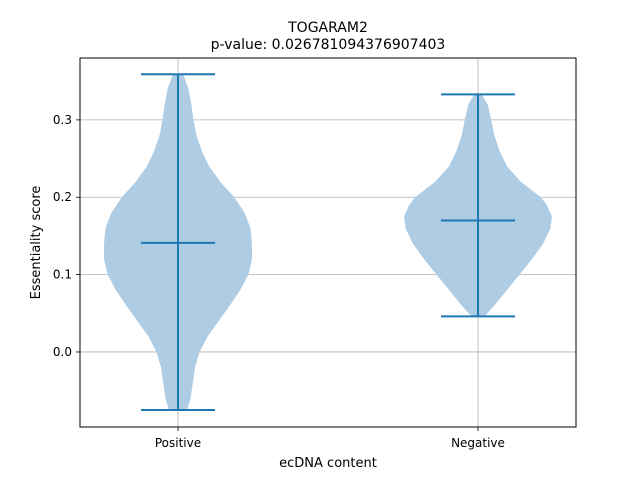 The image size is (640, 480). What do you see at coordinates (327, 28) in the screenshot?
I see `chart-title: TOGARAM2` at bounding box center [327, 28].